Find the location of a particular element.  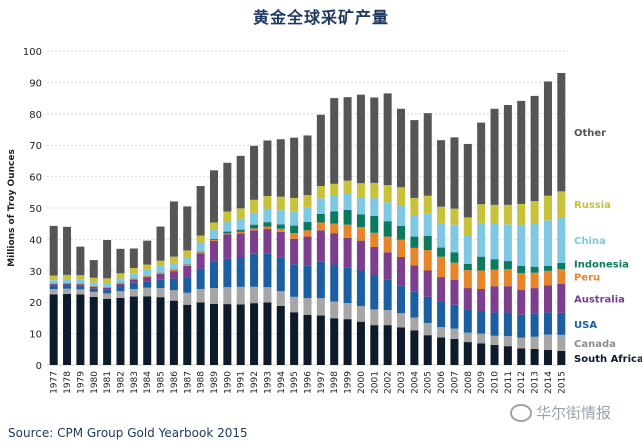

x-tick-label: 1988 is located at coordinates (202, 382).